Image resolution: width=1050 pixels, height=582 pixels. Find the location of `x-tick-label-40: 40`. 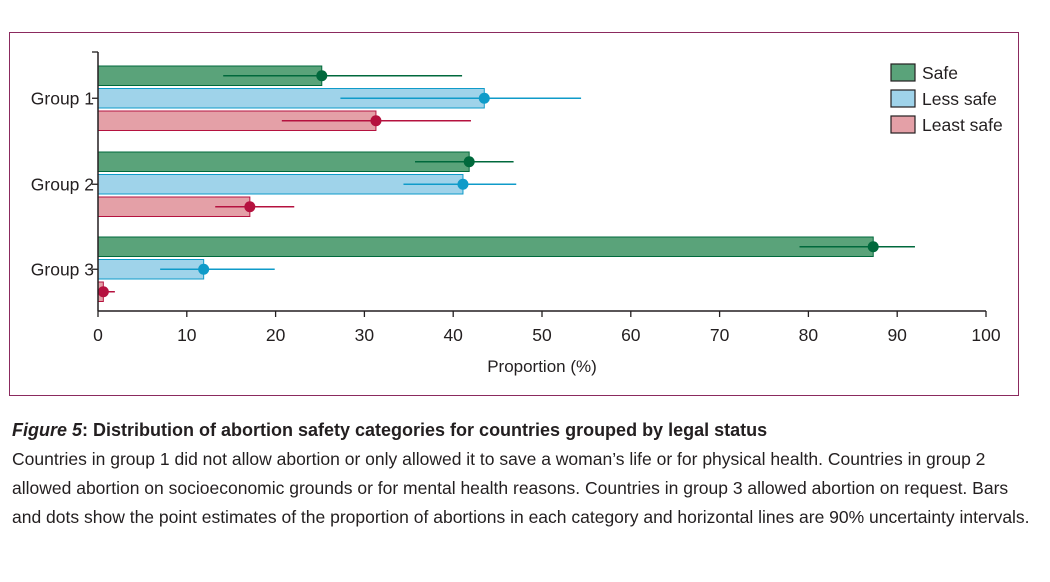

x-tick-label-40: 40 is located at coordinates (453, 335).